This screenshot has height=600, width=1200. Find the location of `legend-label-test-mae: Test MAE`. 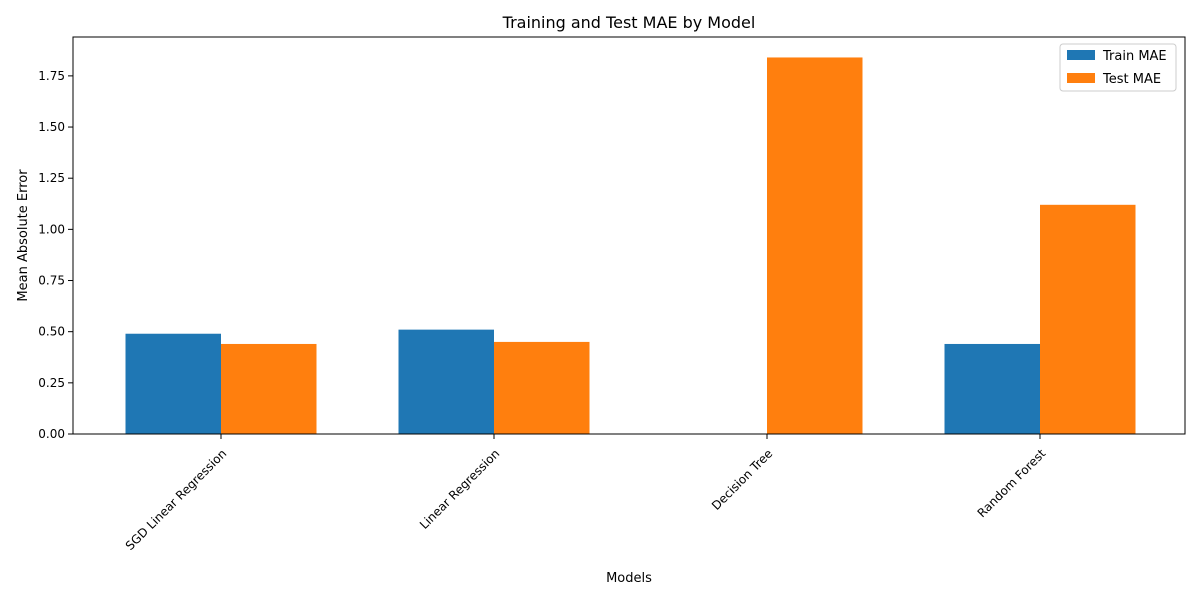

legend-label-test-mae: Test MAE is located at coordinates (1131, 79).